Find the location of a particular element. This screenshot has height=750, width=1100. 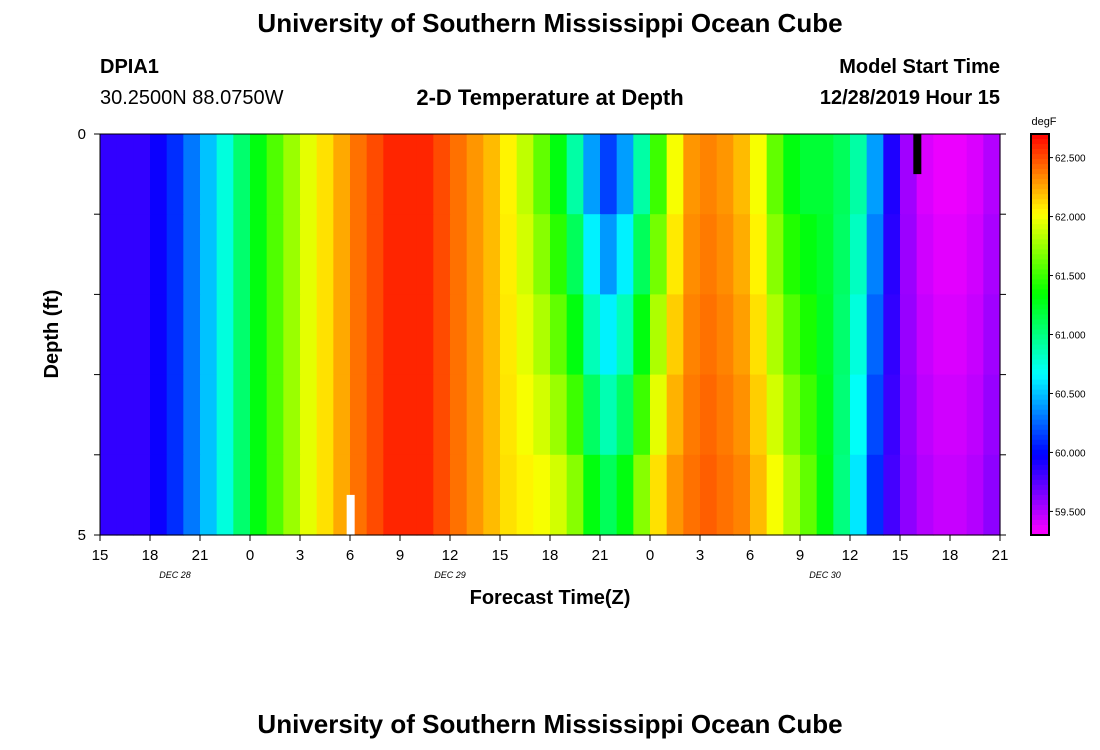

station-coordinates: 30.2500N 88.0750W is located at coordinates (192, 98).